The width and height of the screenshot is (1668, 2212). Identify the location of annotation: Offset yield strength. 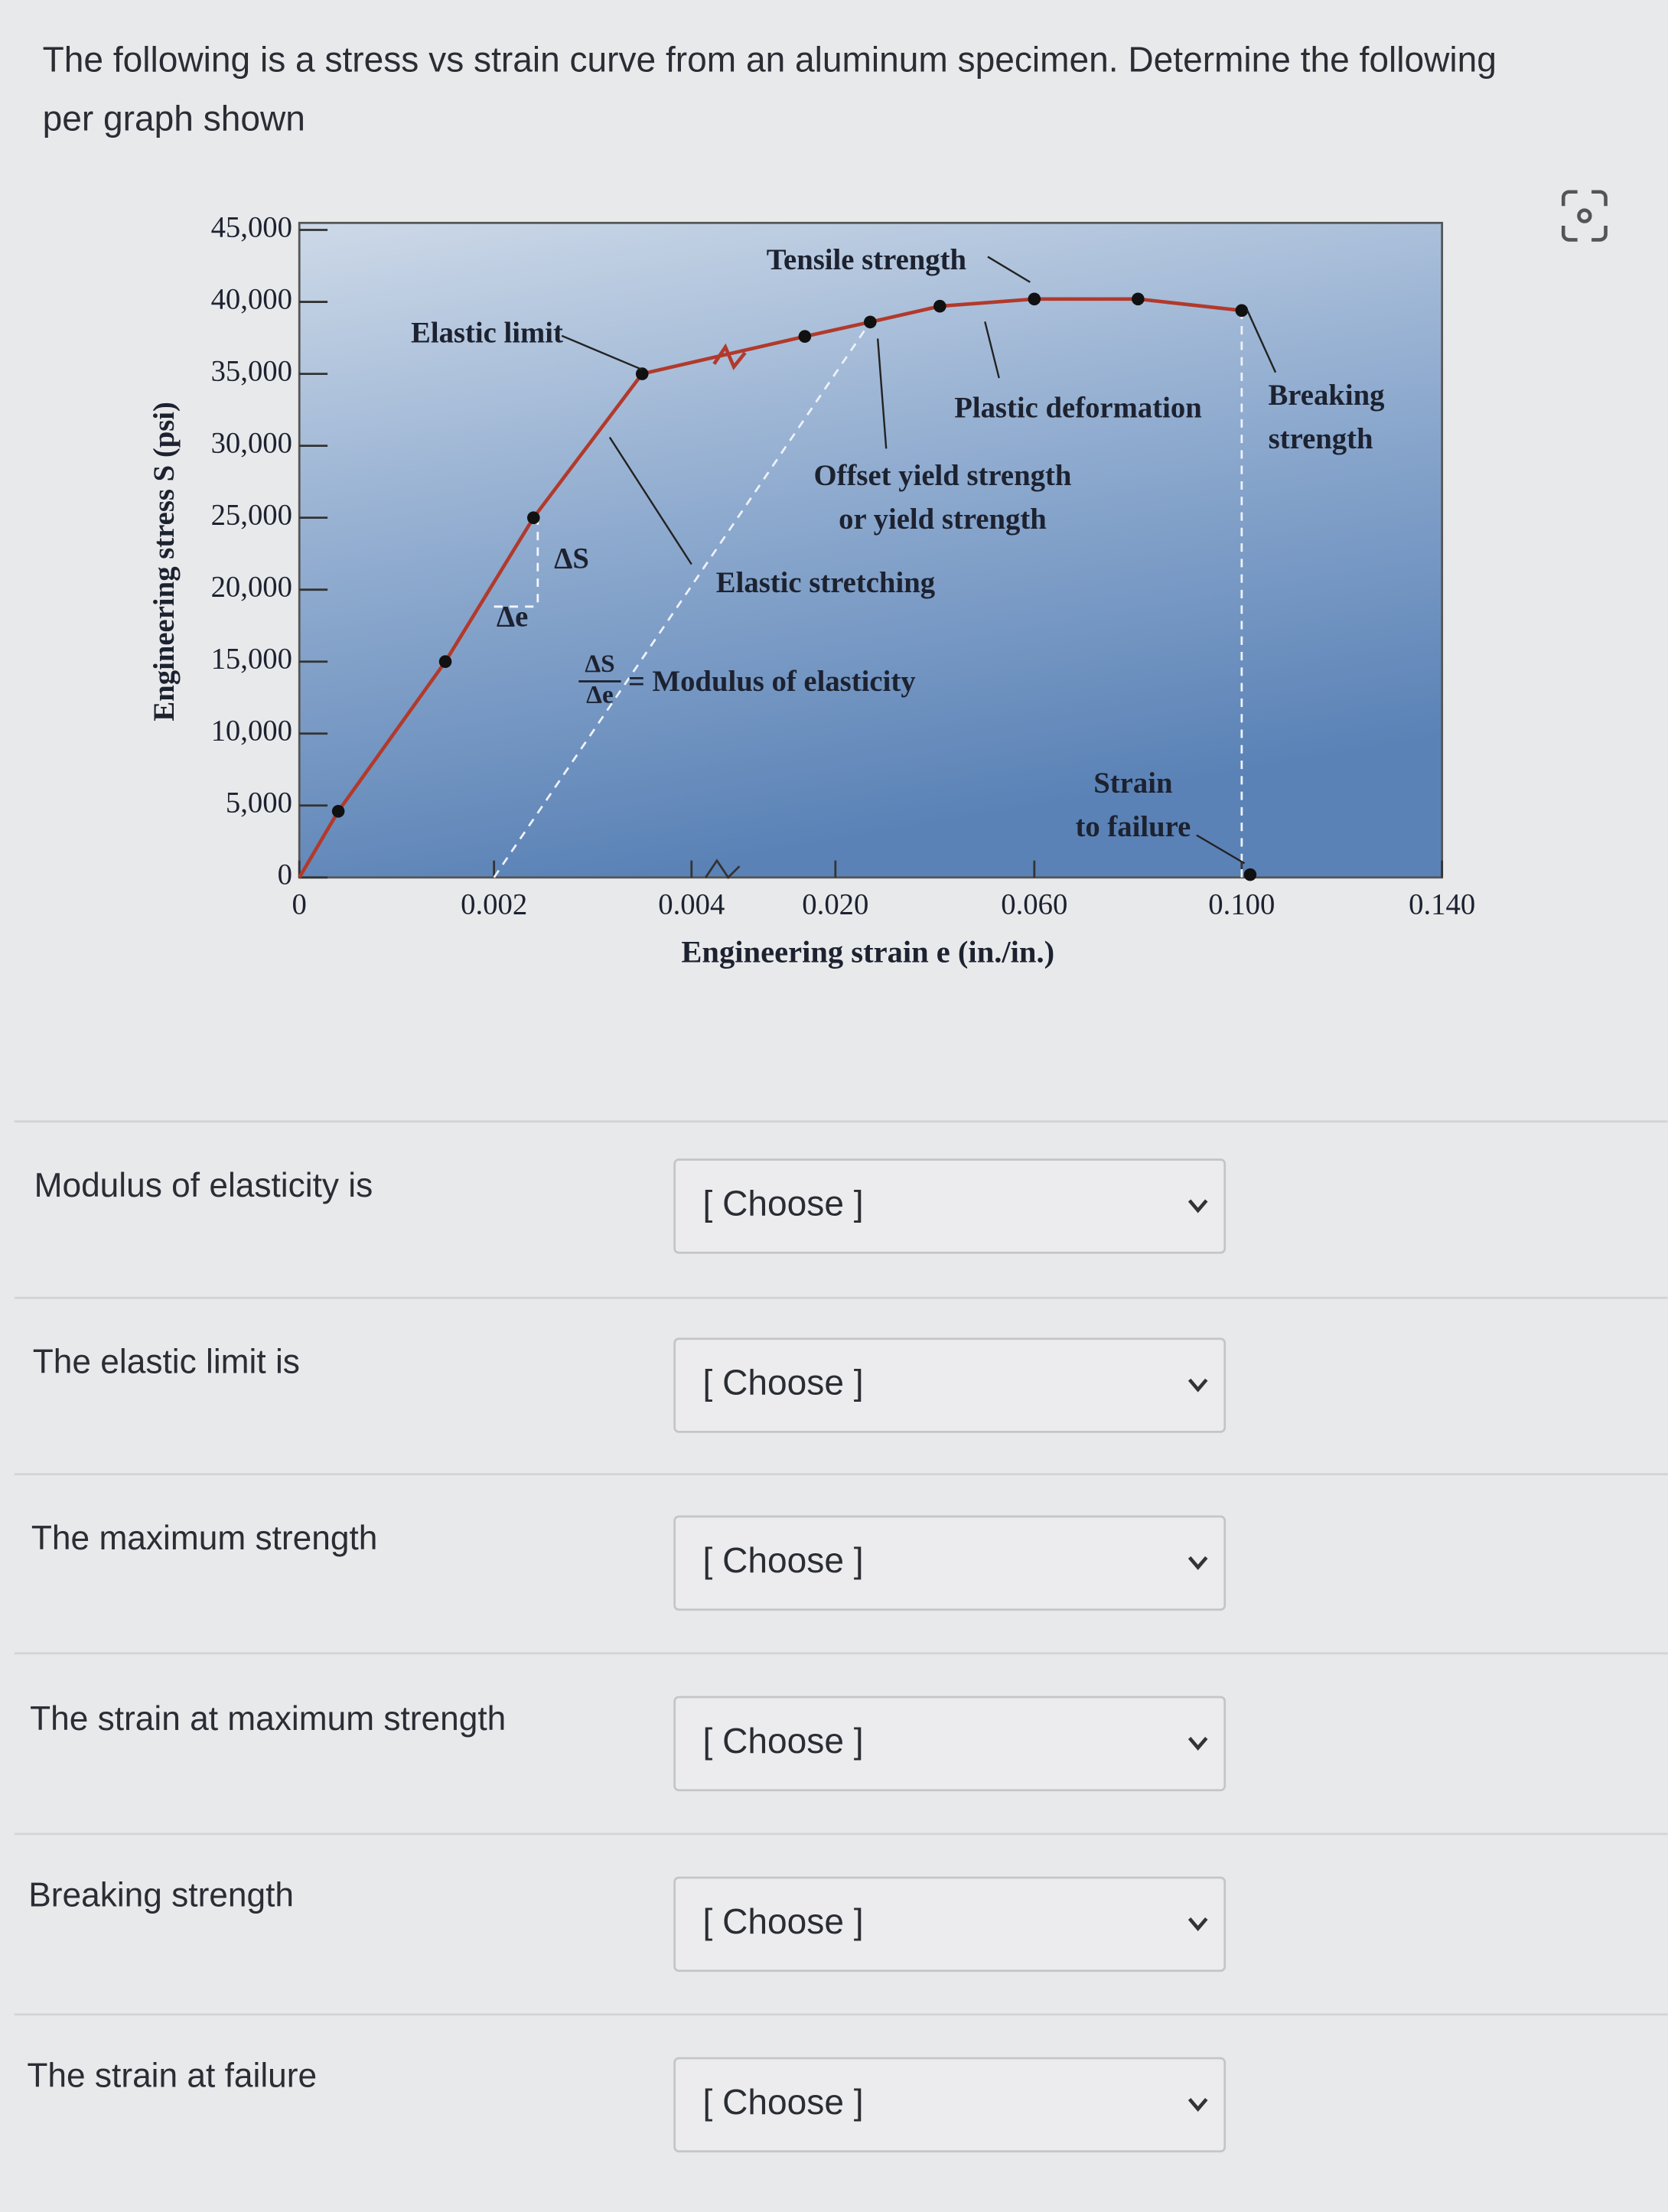
(943, 476).